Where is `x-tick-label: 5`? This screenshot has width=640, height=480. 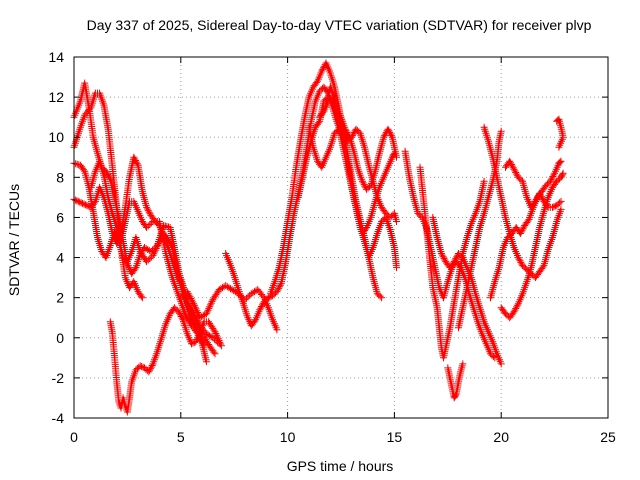 x-tick-label: 5 is located at coordinates (181, 437).